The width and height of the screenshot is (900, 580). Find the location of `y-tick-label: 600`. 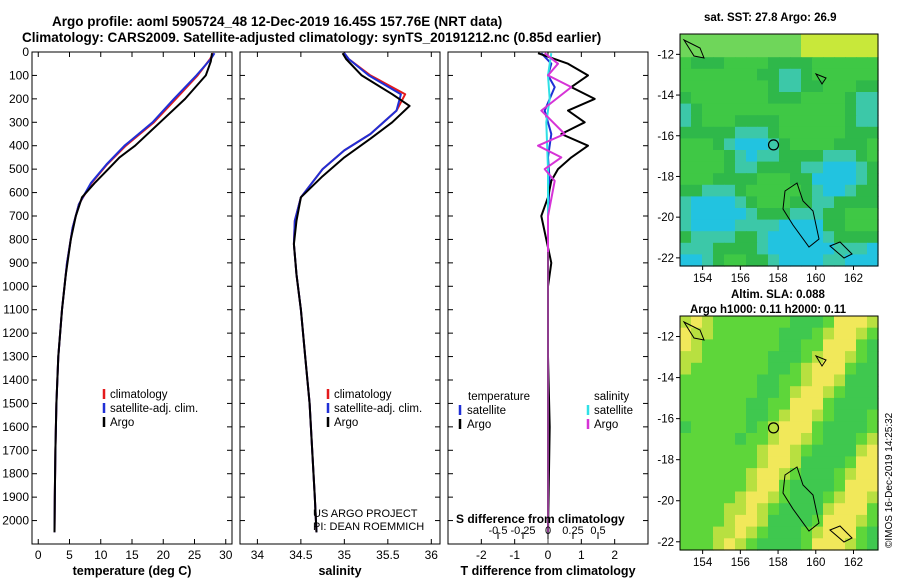

y-tick-label: 600 is located at coordinates (19, 193).